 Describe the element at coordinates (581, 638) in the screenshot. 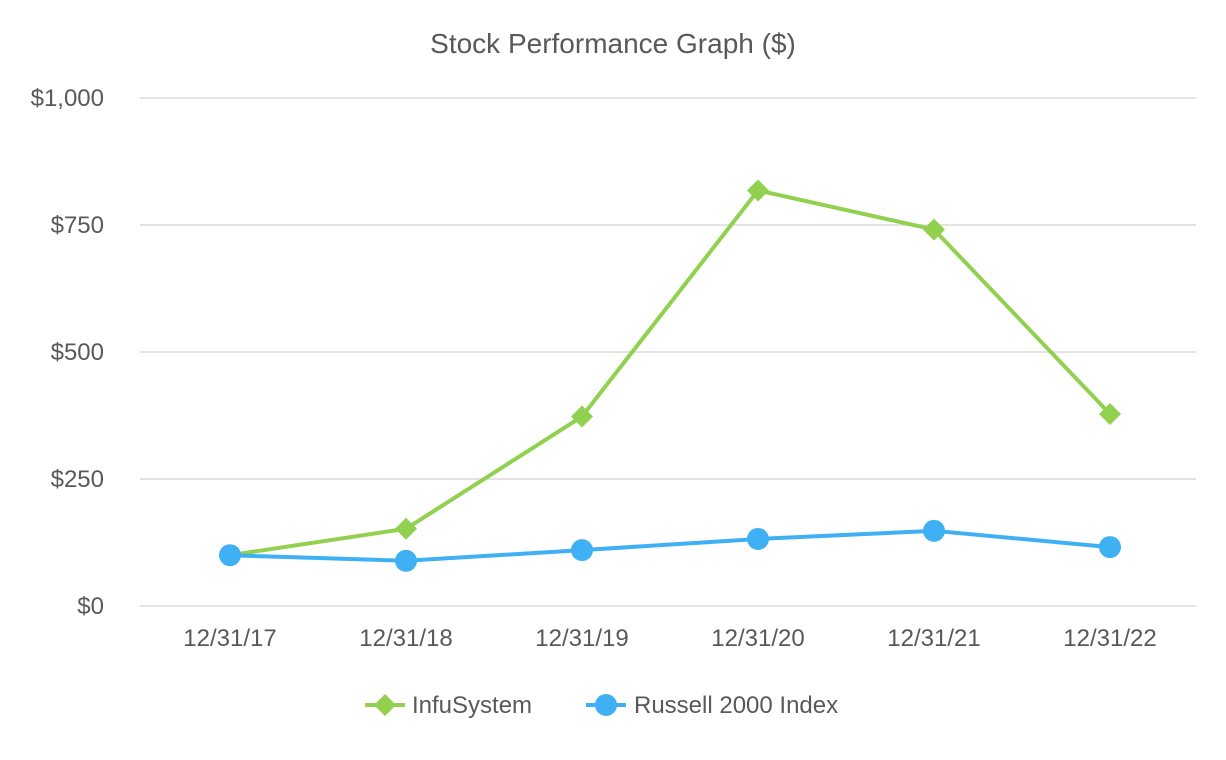

I see `x-tick-label: 12/31/19` at that location.